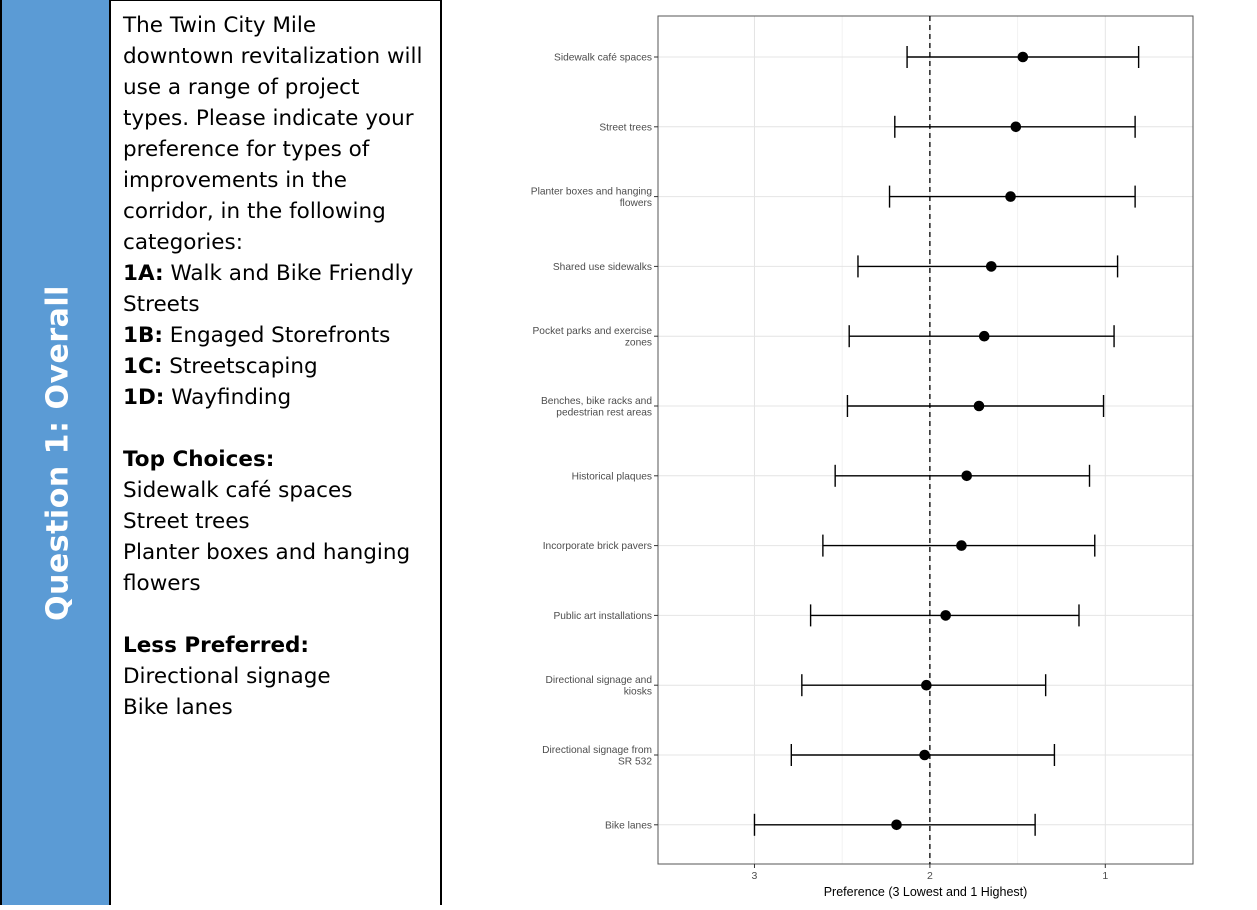 This screenshot has height=910, width=1257. What do you see at coordinates (268, 289) in the screenshot?
I see `category-label: Walk and Bike Friendly Streets` at bounding box center [268, 289].